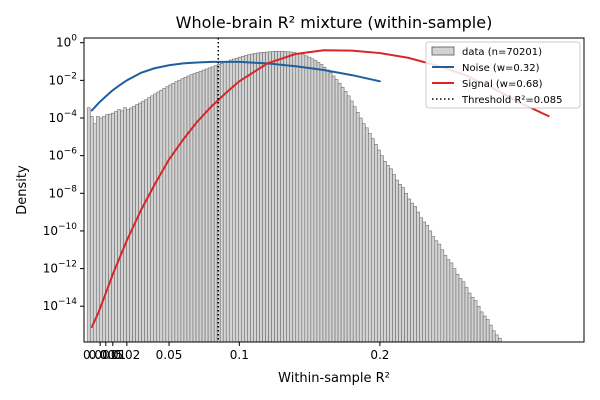 This screenshot has height=400, width=600. Describe the element at coordinates (127, 355) in the screenshot. I see `x-tick-label: 0.02` at that location.